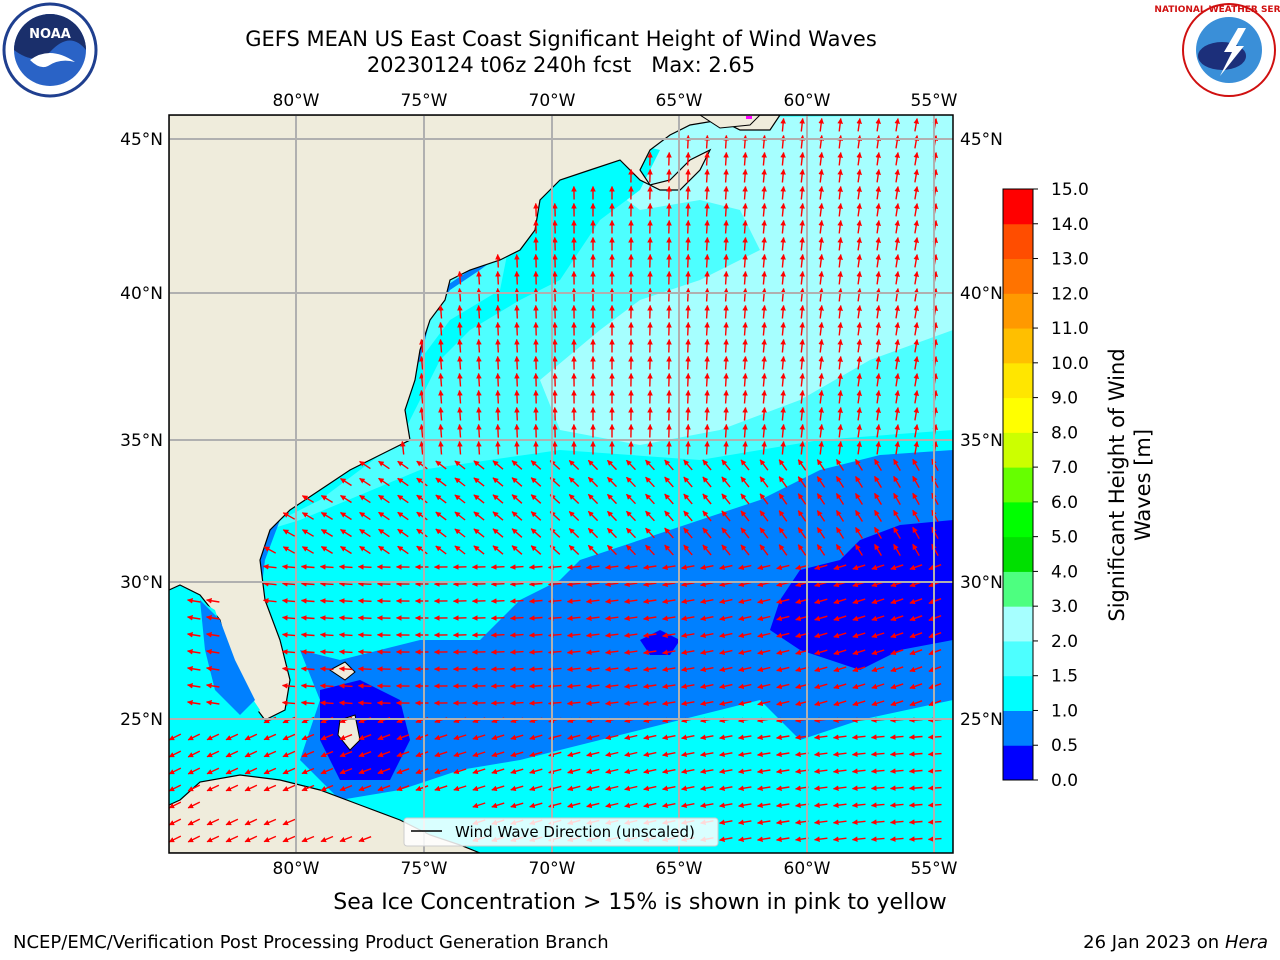 This screenshot has height=960, width=1280. Describe the element at coordinates (615, 101) in the screenshot. I see `lon-labels-top: 80°W 75°W 70°W 65°W 60°W 55°W` at that location.